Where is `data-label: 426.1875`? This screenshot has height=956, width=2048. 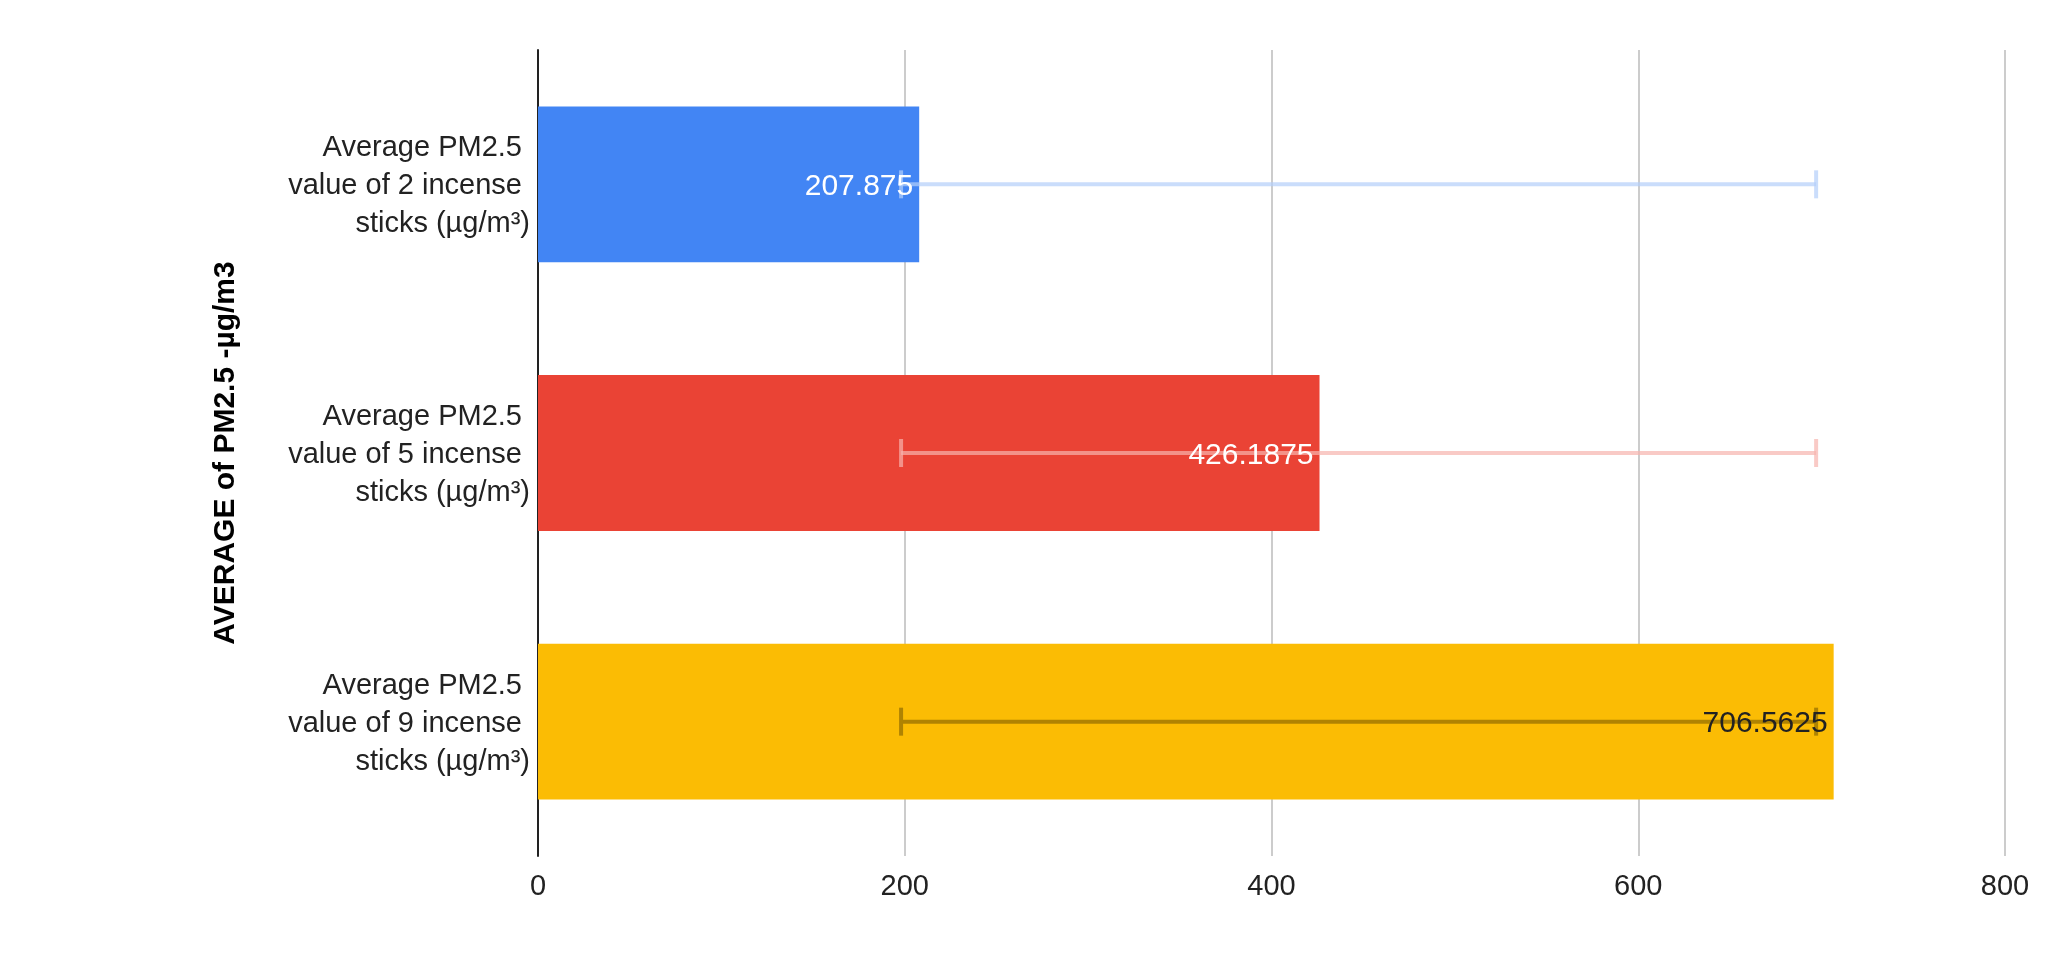 data-label: 426.1875 is located at coordinates (1251, 453).